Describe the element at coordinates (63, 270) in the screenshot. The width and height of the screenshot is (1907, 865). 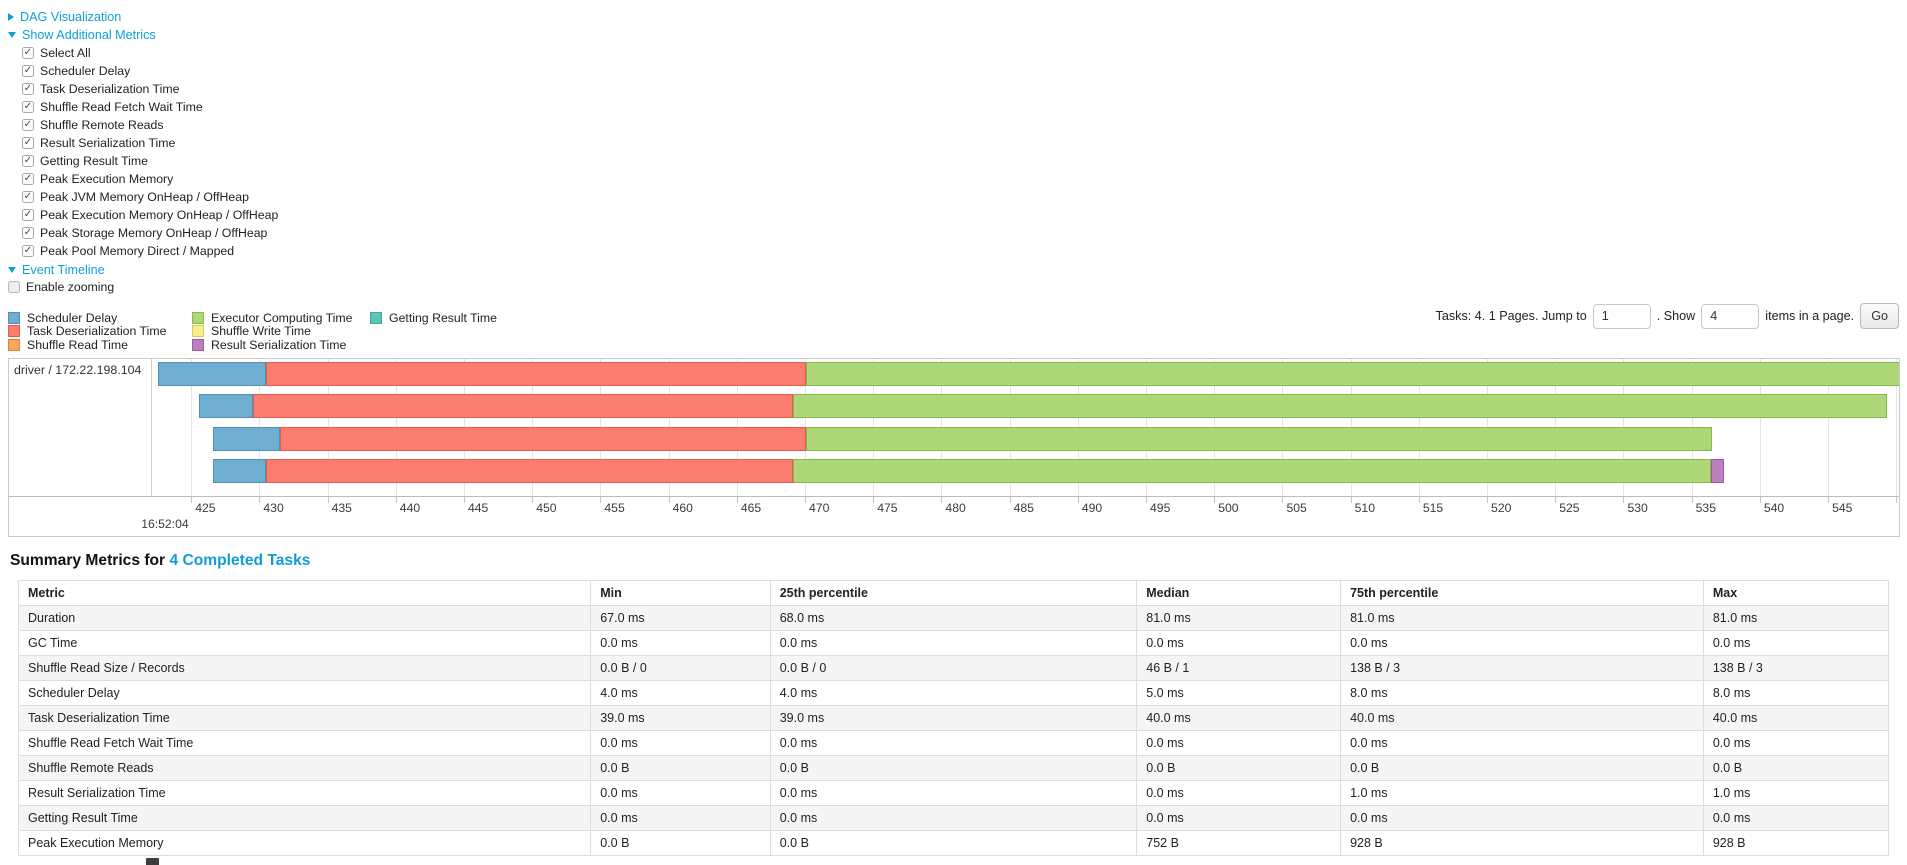
I see `event-timeline-link: Event Timeline` at that location.